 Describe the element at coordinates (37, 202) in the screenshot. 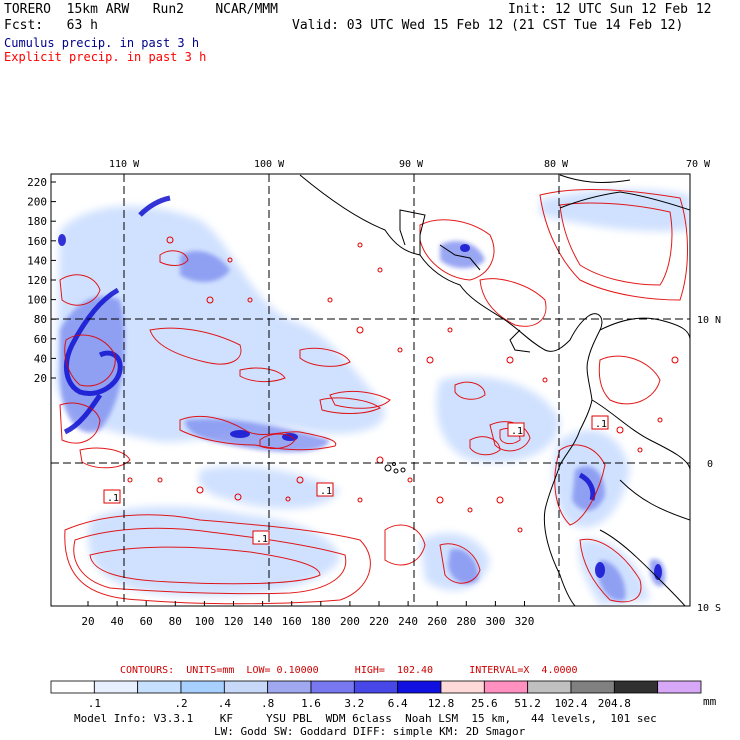

I see `y-tick-label: 200` at that location.